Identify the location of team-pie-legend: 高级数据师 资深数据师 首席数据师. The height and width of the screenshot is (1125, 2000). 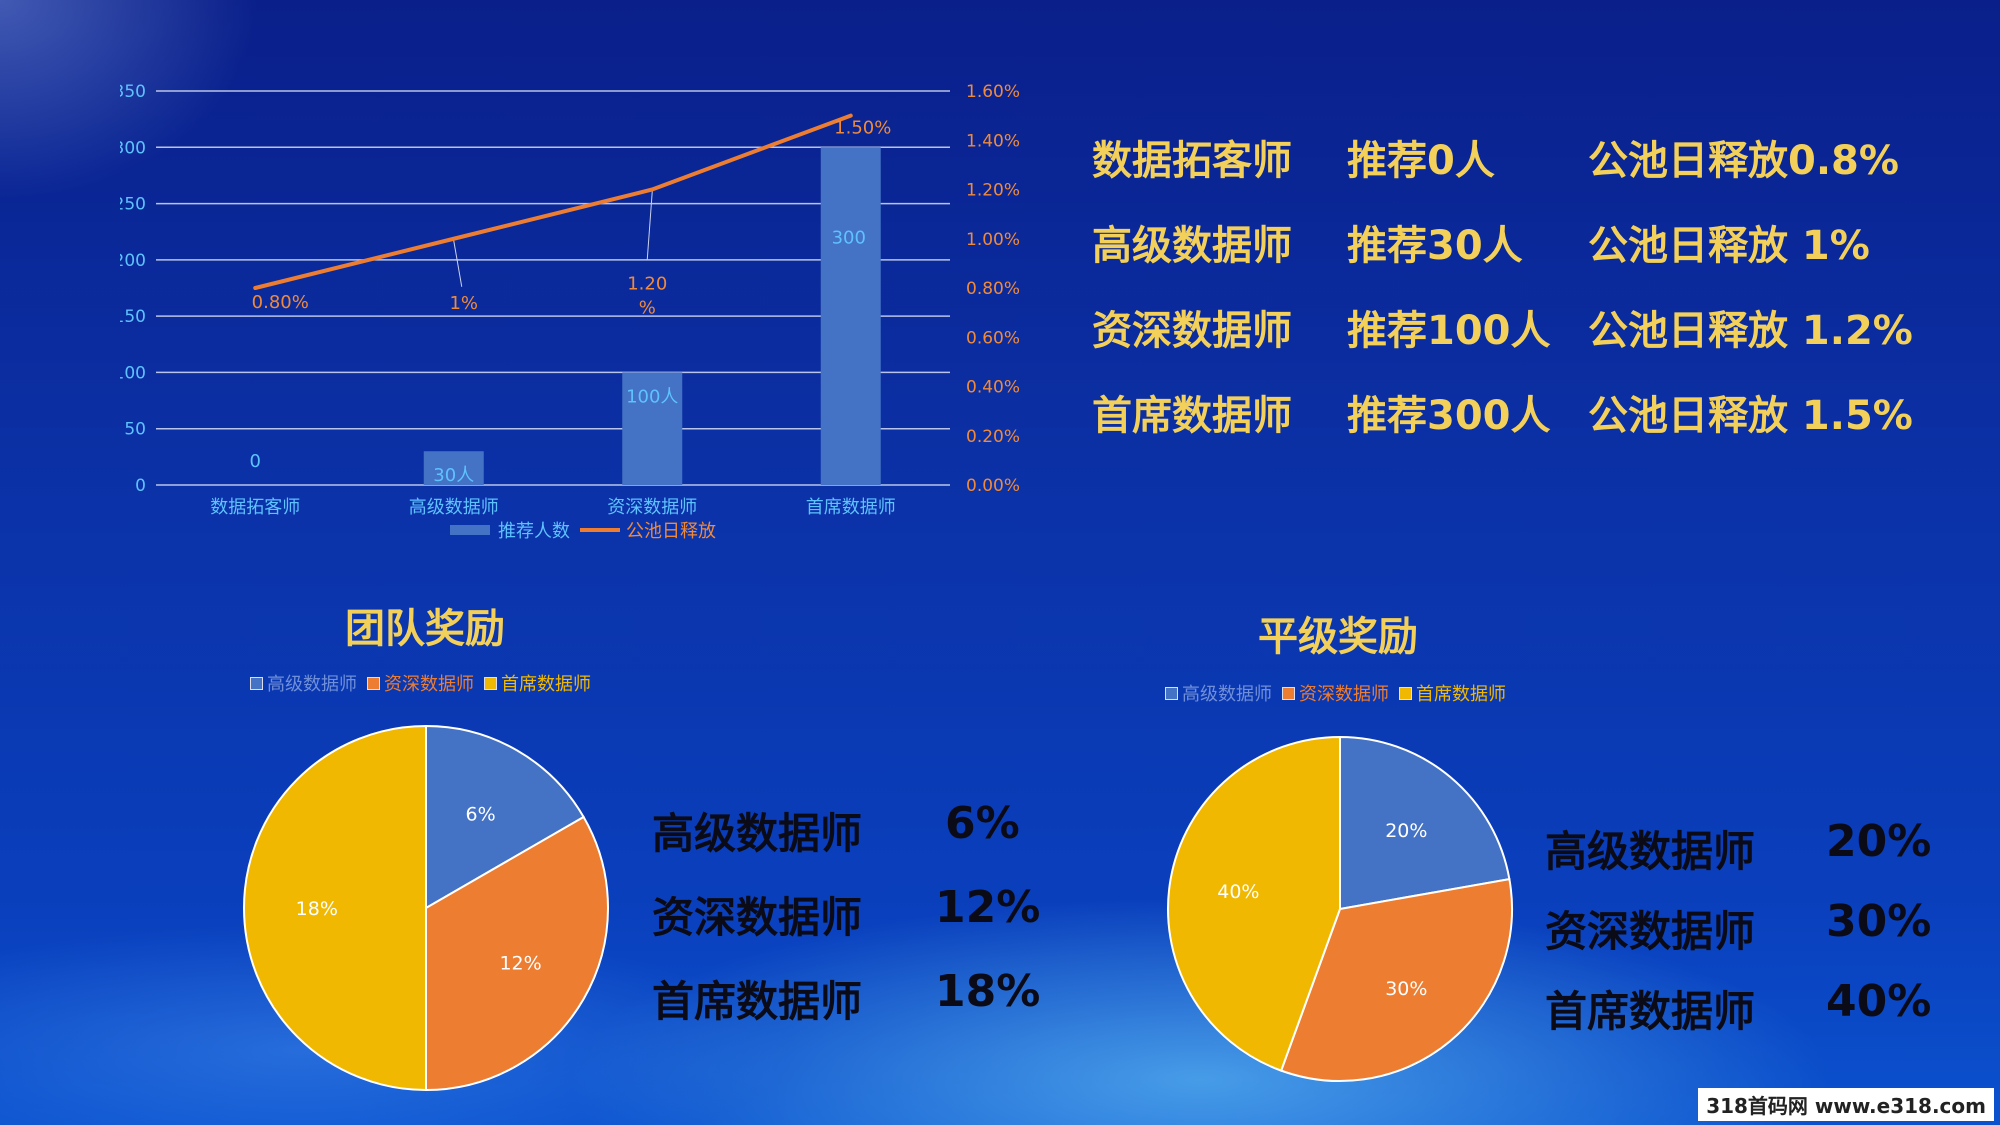
(420, 683).